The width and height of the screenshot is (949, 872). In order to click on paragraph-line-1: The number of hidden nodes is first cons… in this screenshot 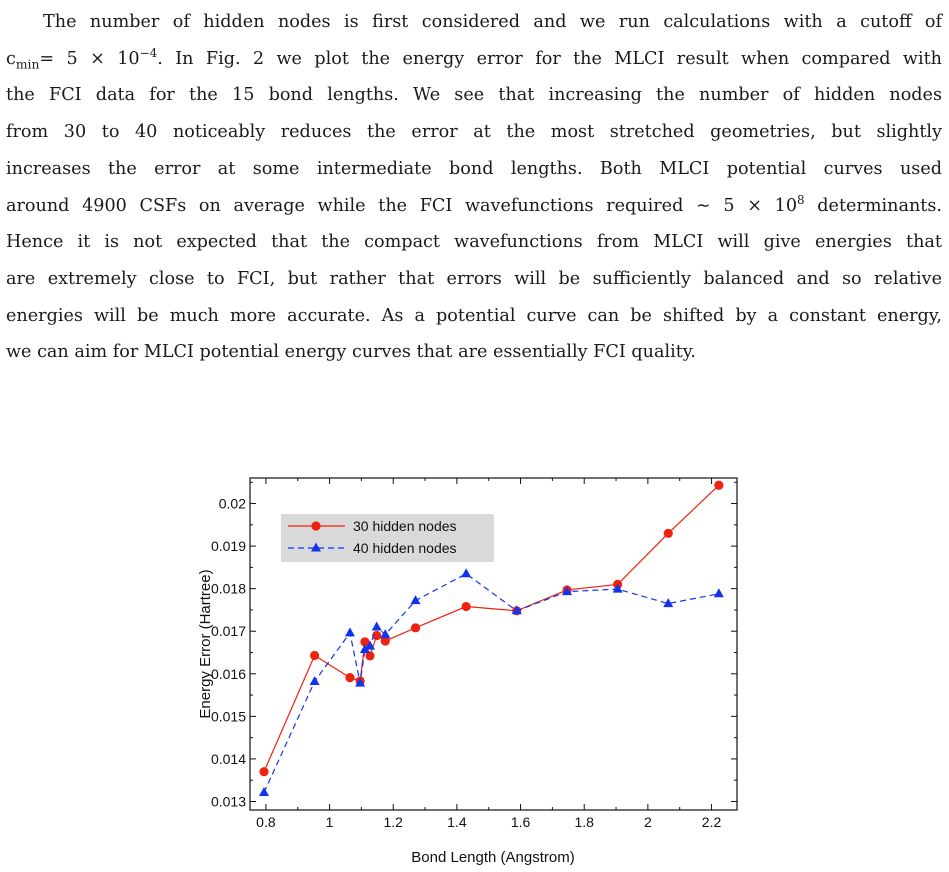, I will do `click(492, 22)`.